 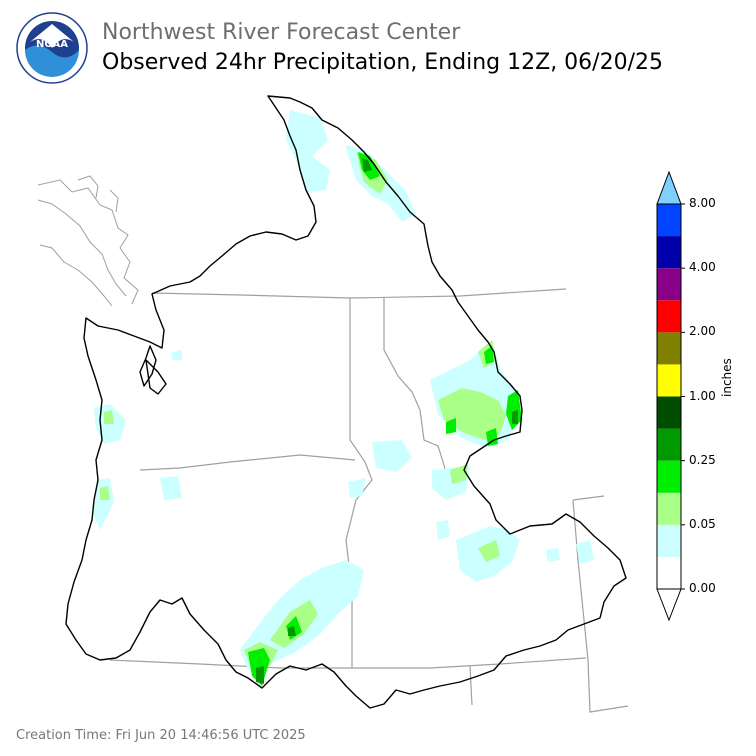 What do you see at coordinates (702, 523) in the screenshot?
I see `colorbar-tick-label: 0.05` at bounding box center [702, 523].